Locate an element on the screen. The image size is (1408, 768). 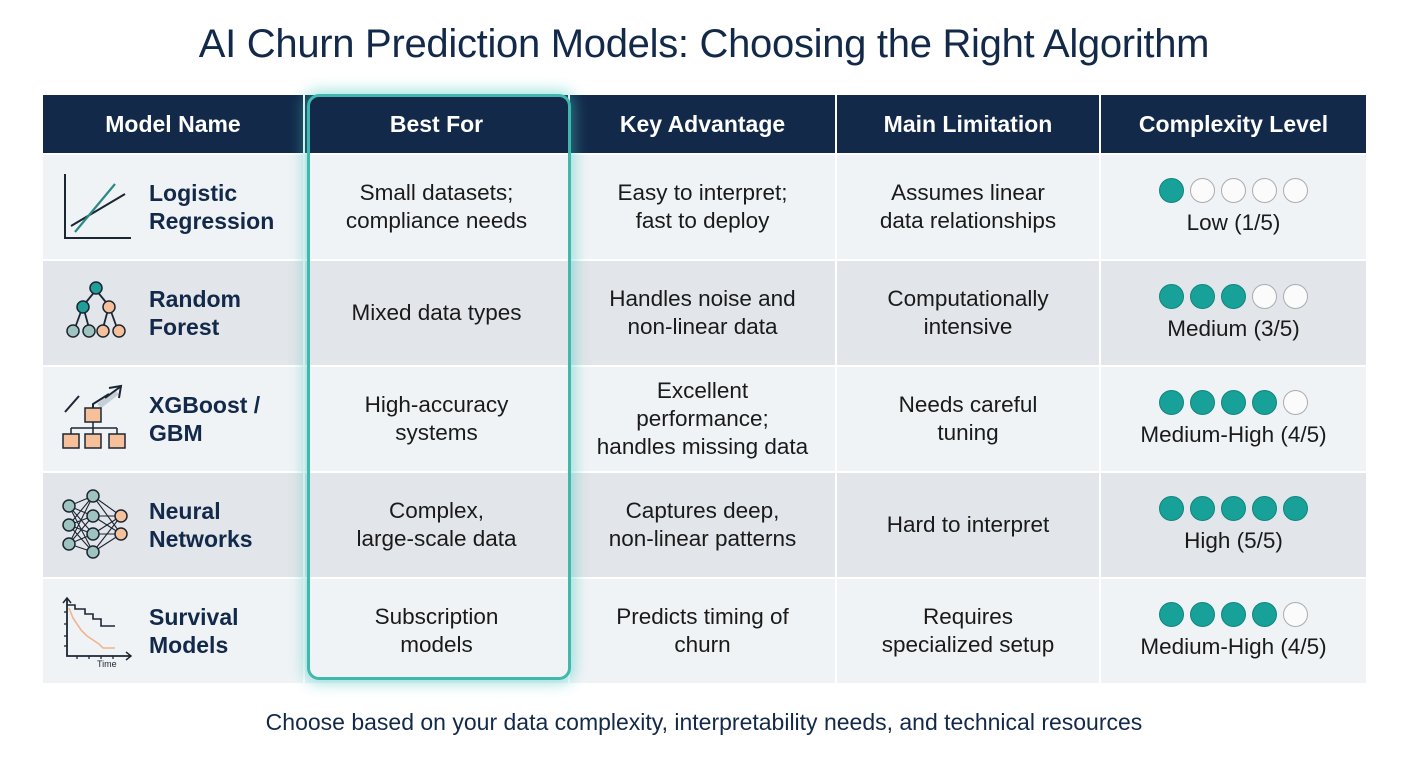
limitation-cell: Assumes linear data relationships is located at coordinates (969, 207).